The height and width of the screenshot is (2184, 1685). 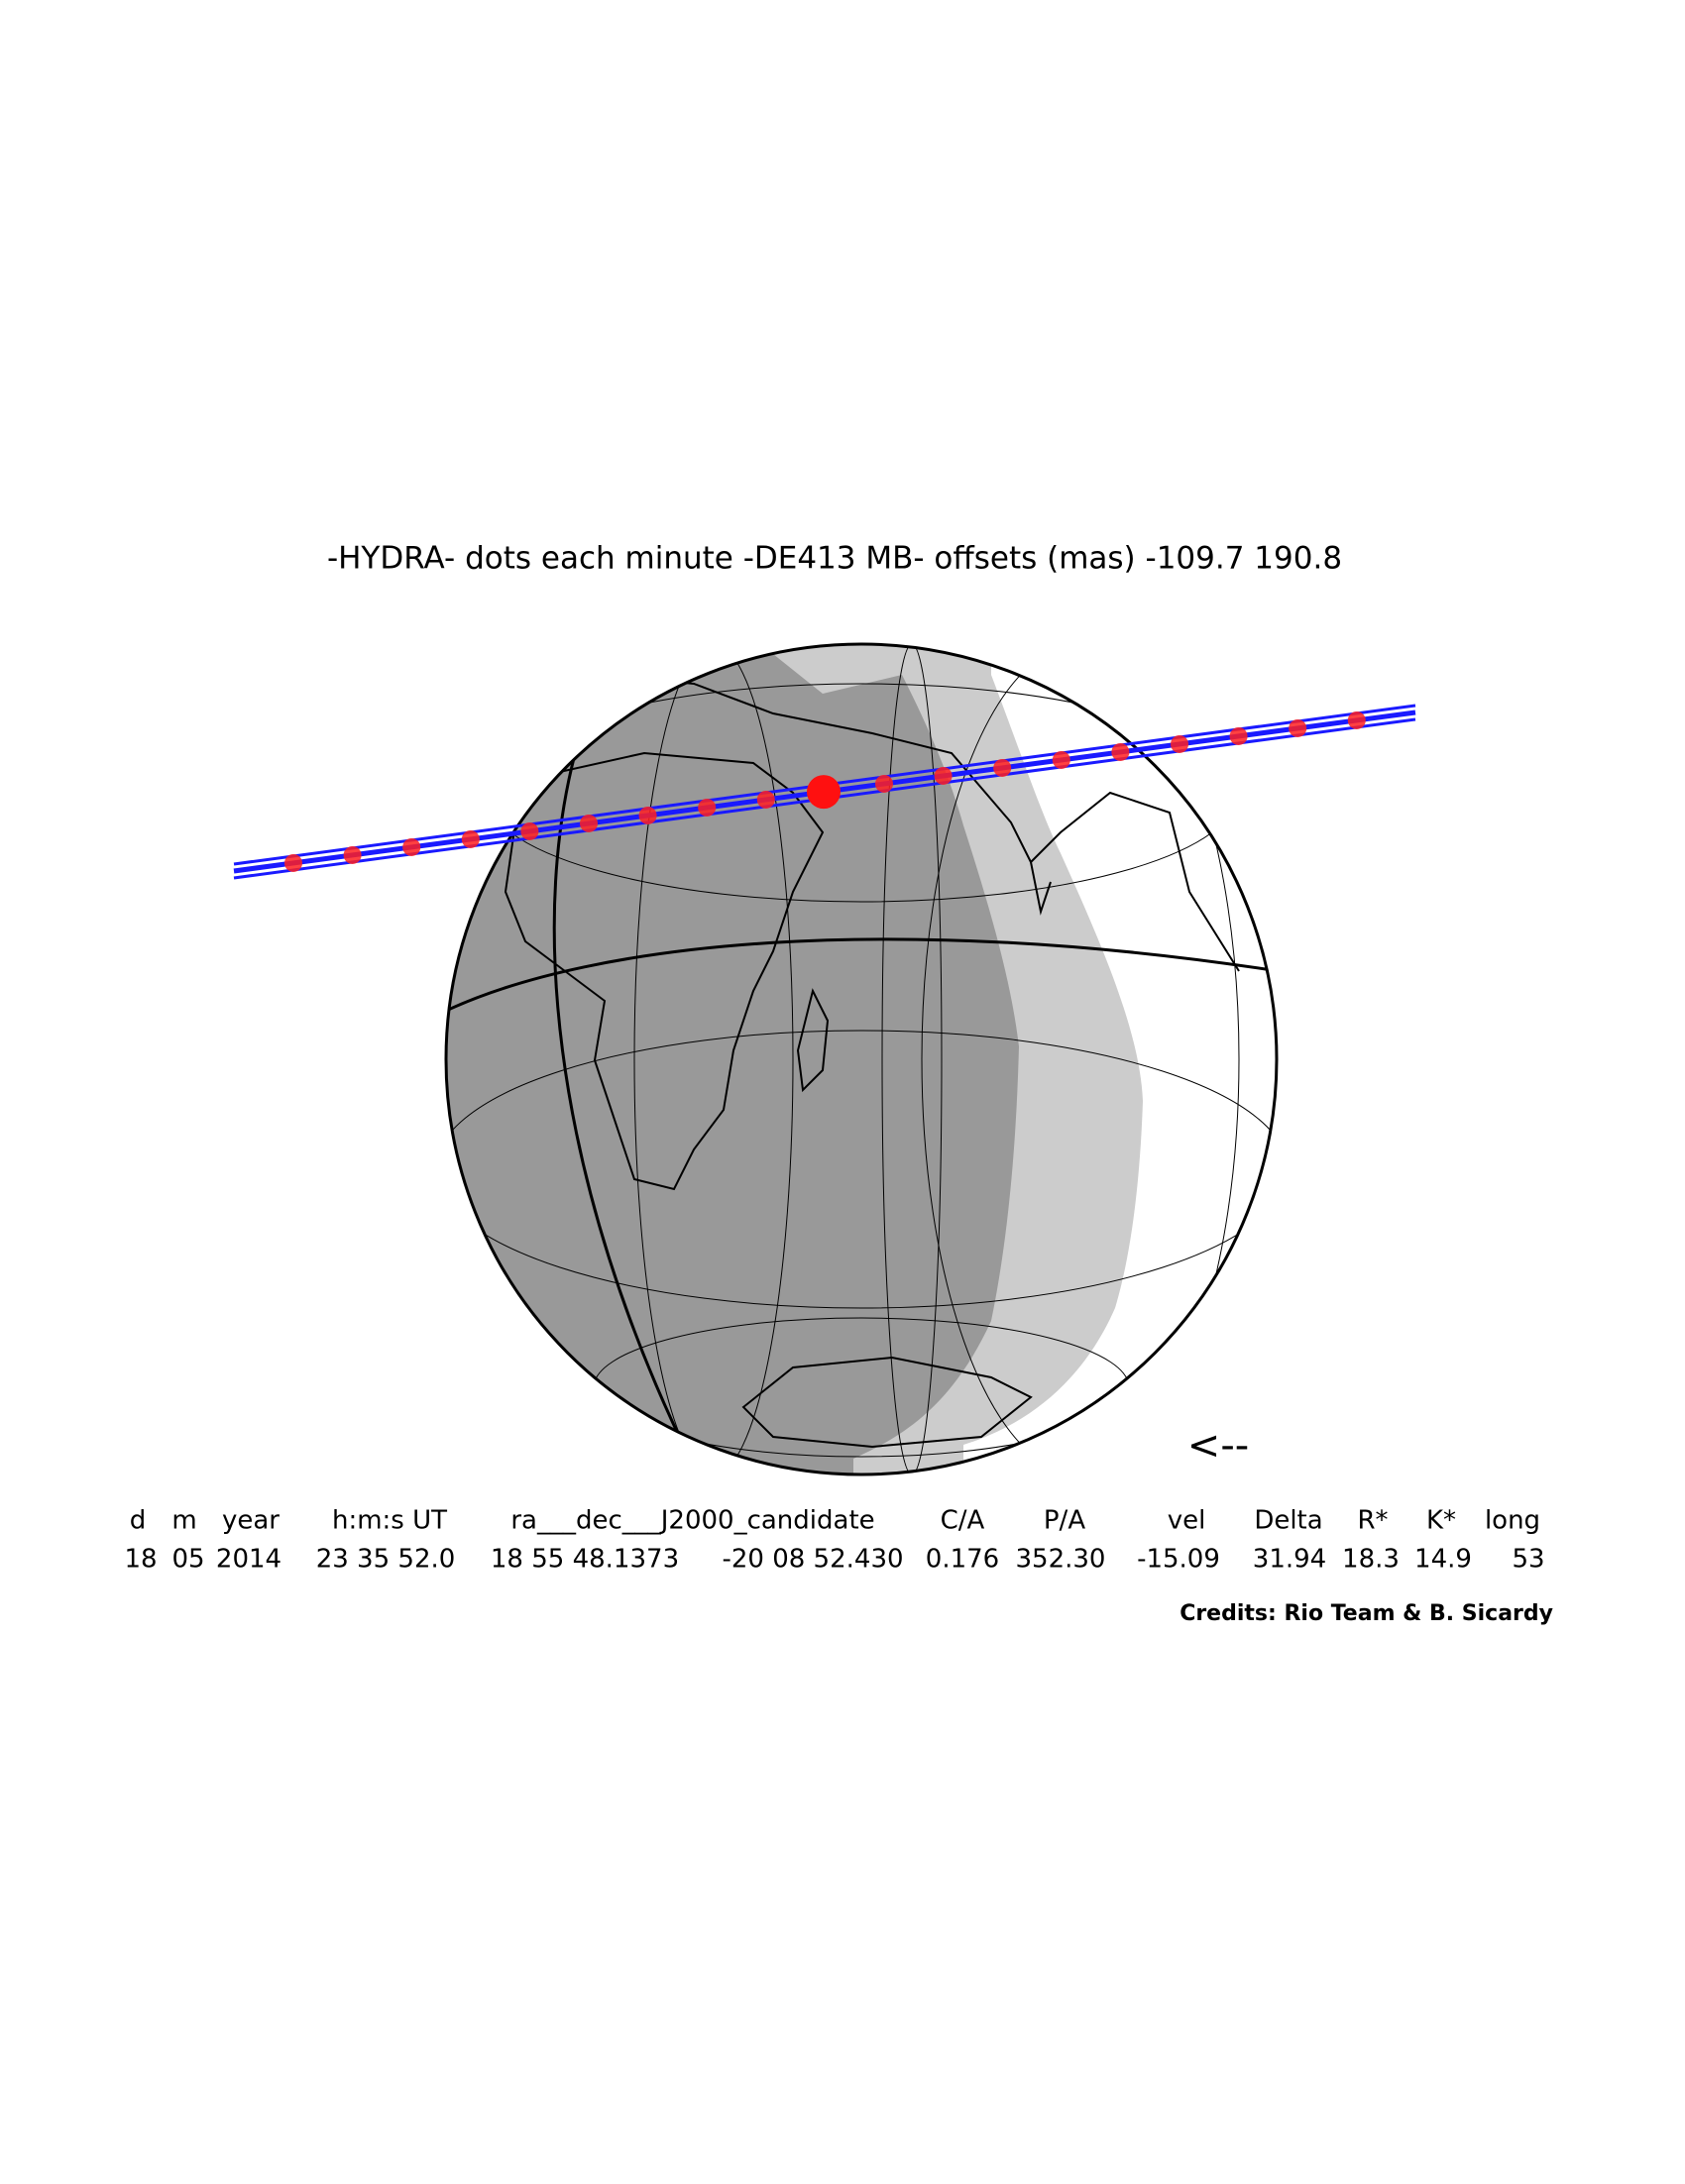 I want to click on column-value: 05, so click(x=187, y=1560).